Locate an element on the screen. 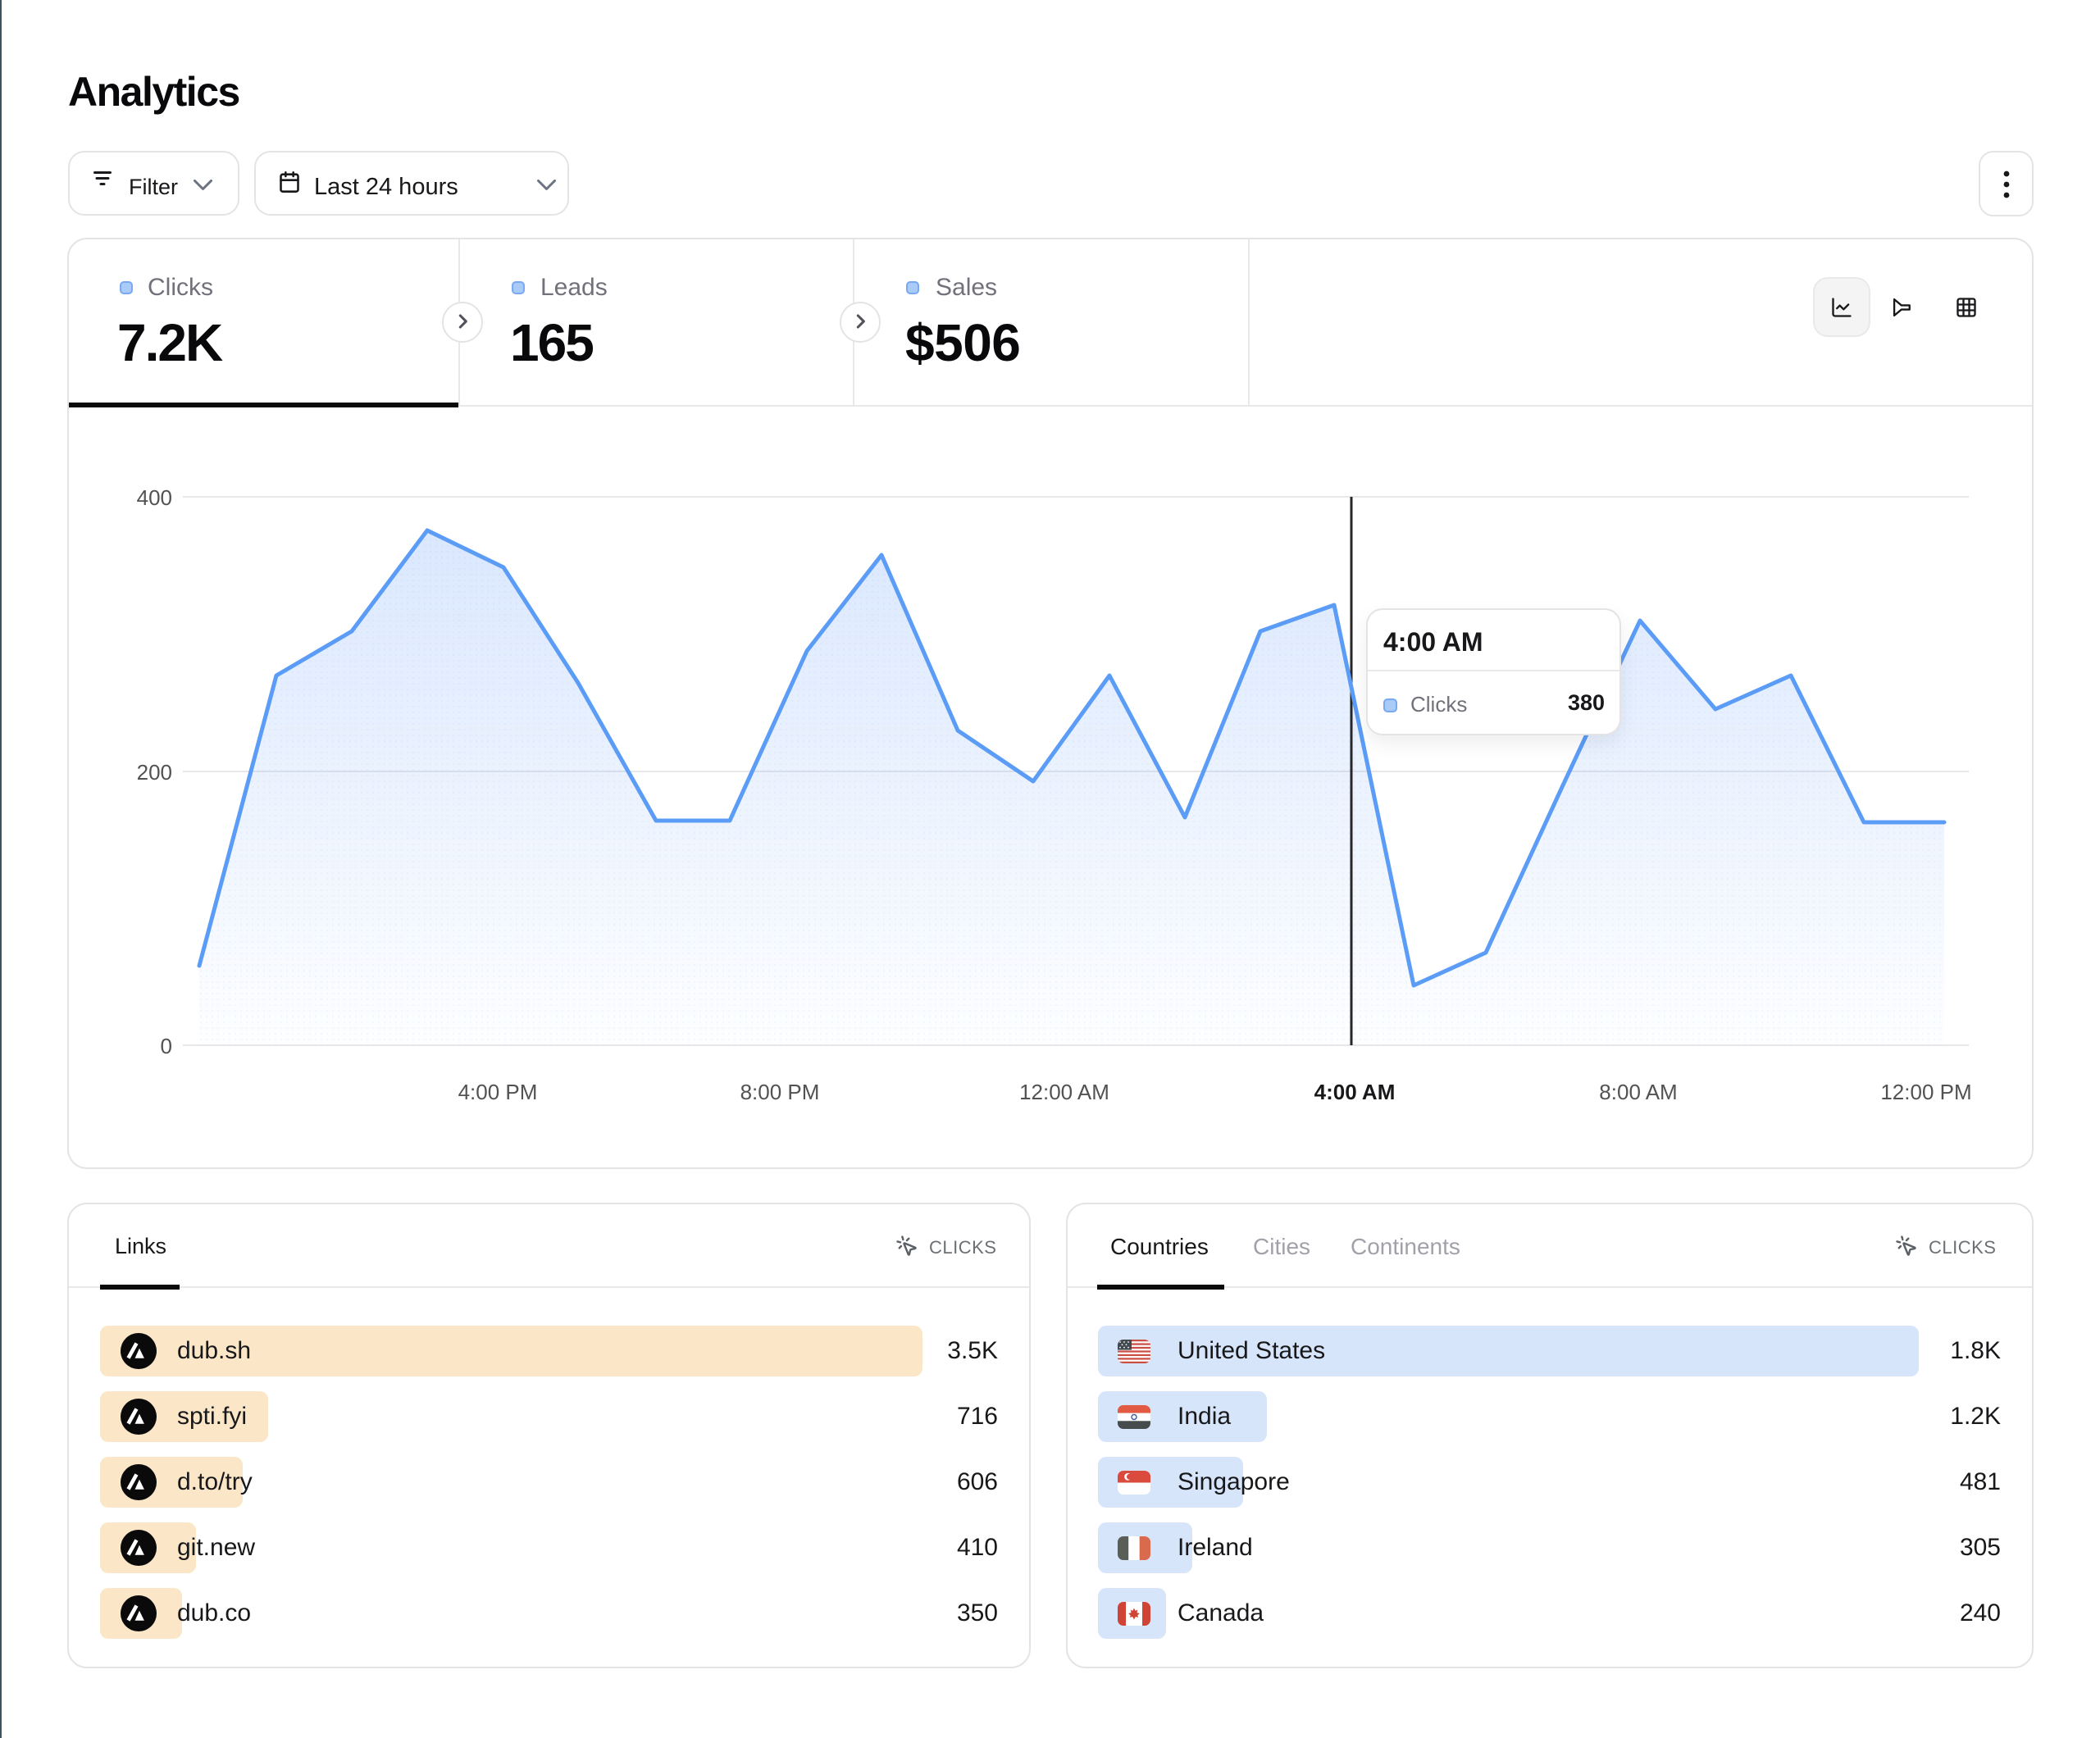  svg-text: 400 is located at coordinates (154, 497).